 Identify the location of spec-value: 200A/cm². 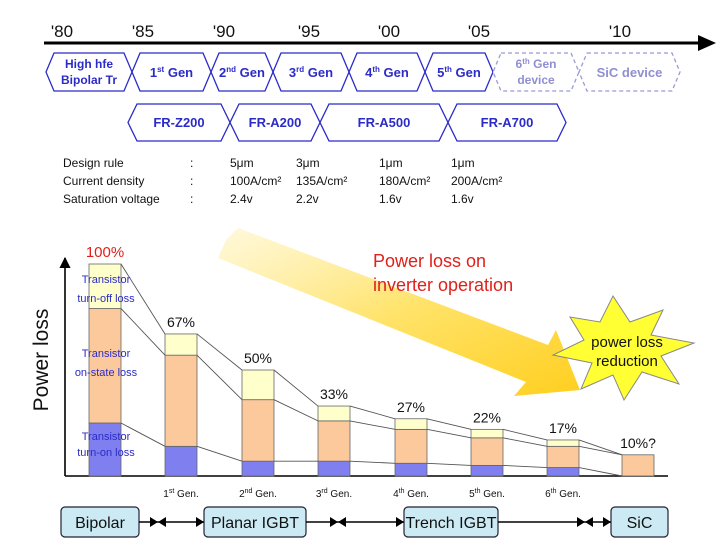
(476, 181).